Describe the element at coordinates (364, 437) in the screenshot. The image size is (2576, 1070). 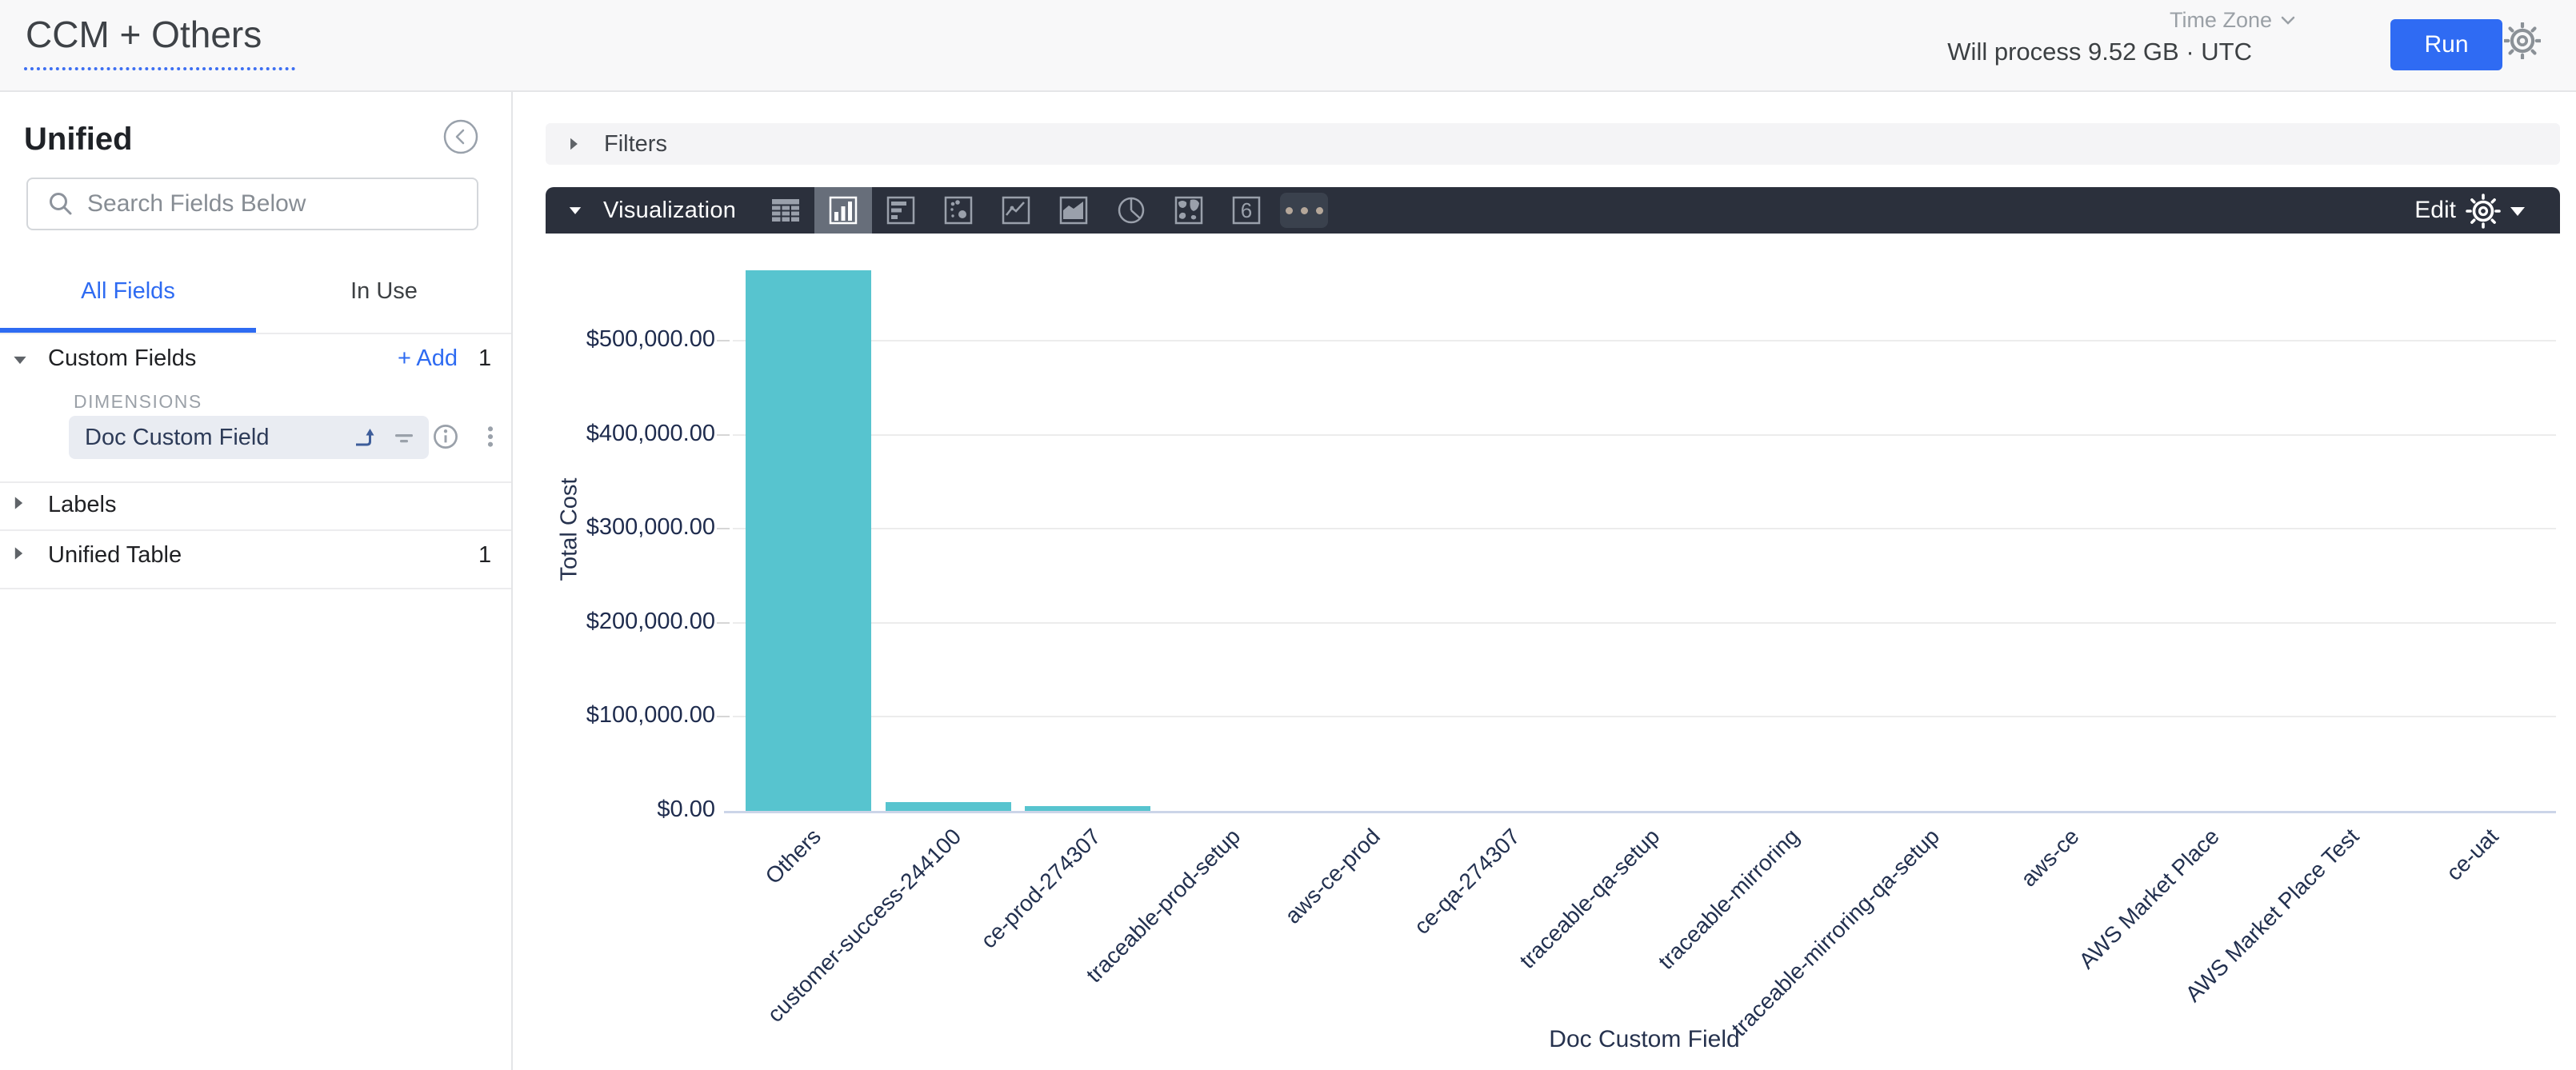
I see `pivot-field-icon` at that location.